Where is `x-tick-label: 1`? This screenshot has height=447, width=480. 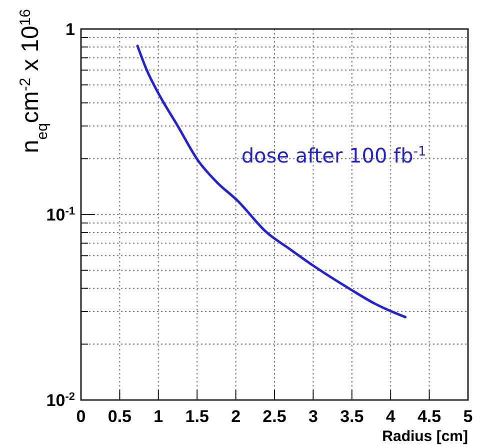
x-tick-label: 1 is located at coordinates (159, 416).